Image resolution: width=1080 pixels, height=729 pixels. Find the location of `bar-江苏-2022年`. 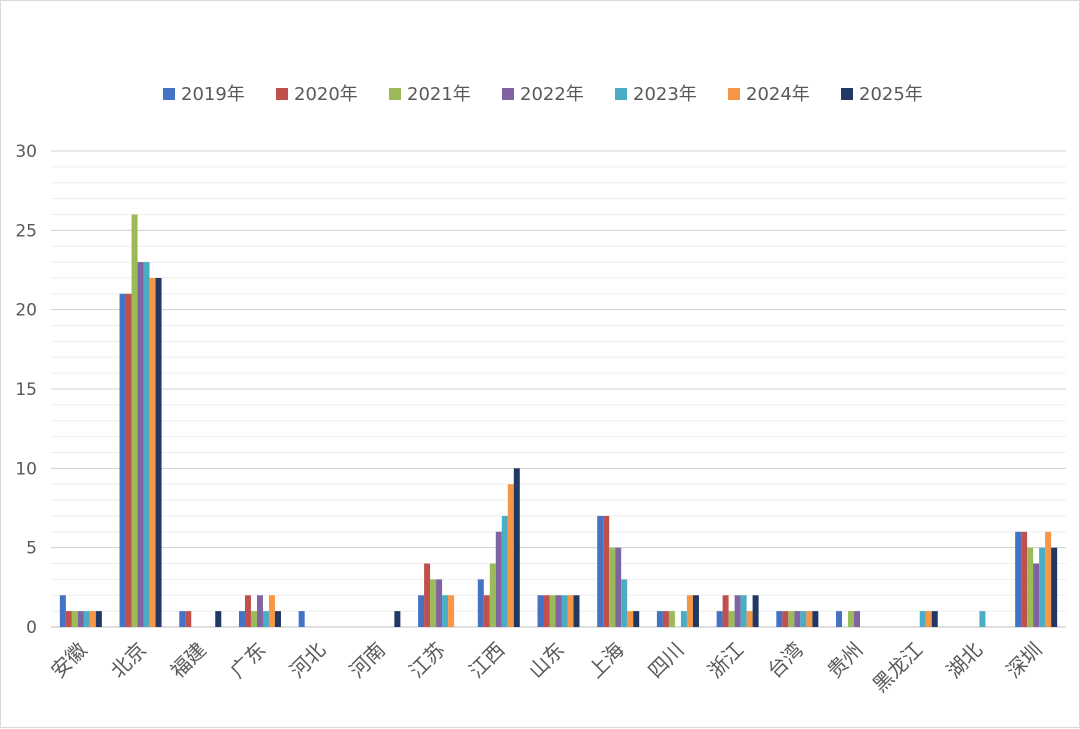

bar-江苏-2022年 is located at coordinates (439, 603).